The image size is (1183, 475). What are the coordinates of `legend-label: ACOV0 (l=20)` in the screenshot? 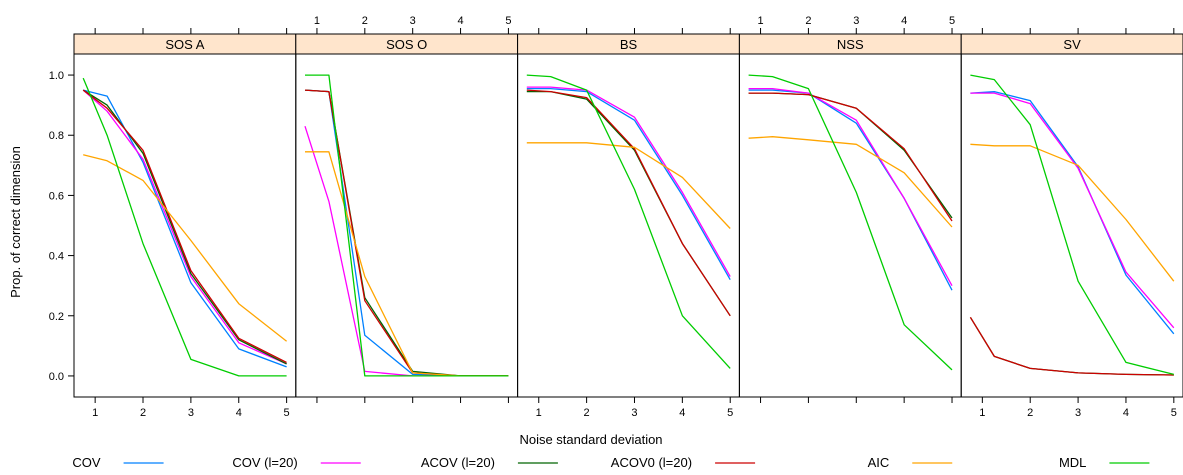 It's located at (651, 462).